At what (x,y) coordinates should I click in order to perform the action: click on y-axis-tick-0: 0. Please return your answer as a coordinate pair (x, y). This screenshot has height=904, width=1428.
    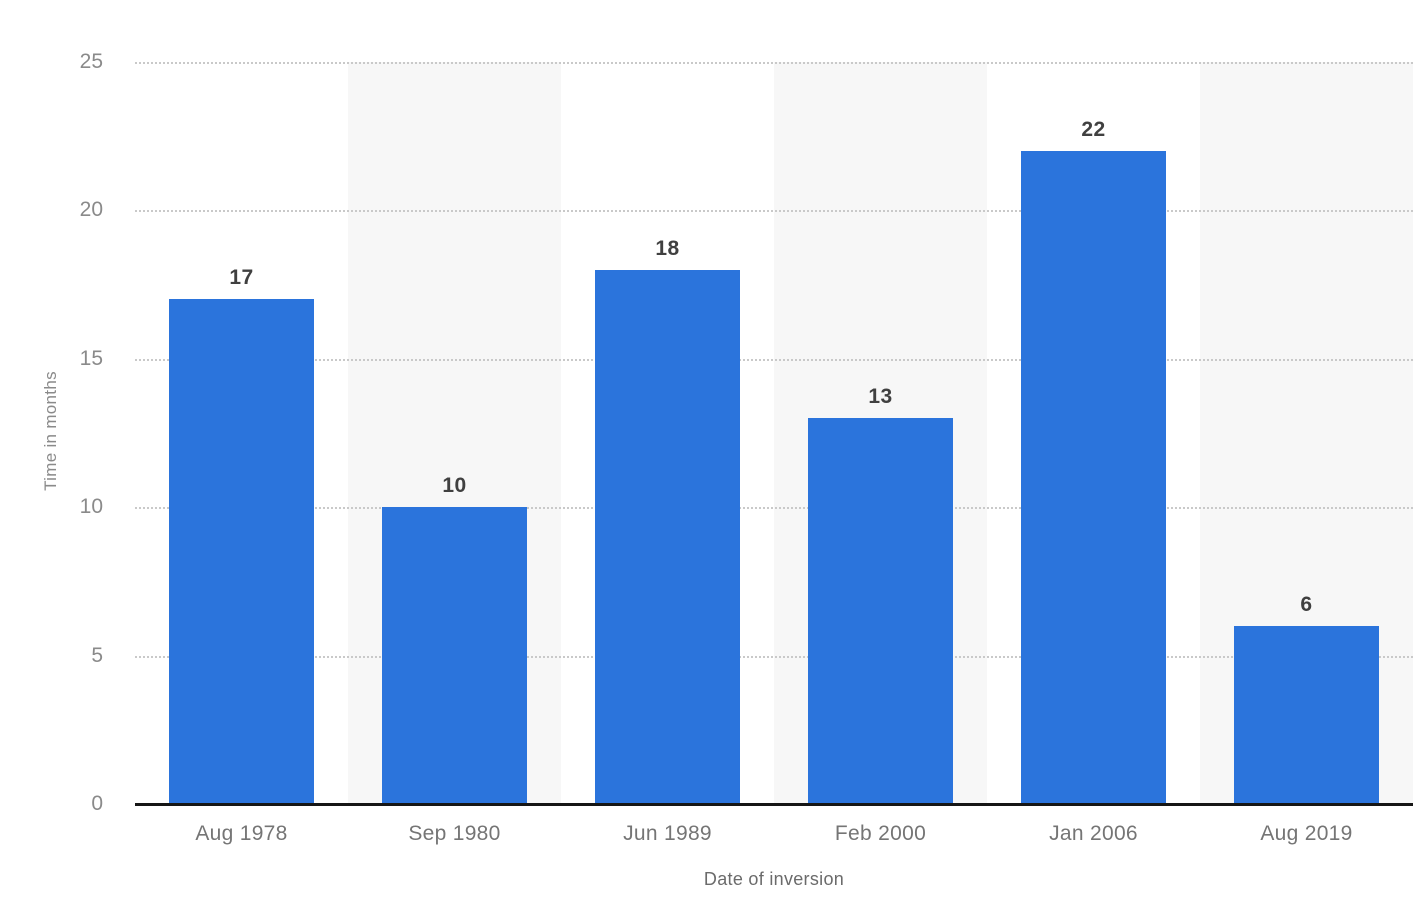
    Looking at the image, I should click on (97, 803).